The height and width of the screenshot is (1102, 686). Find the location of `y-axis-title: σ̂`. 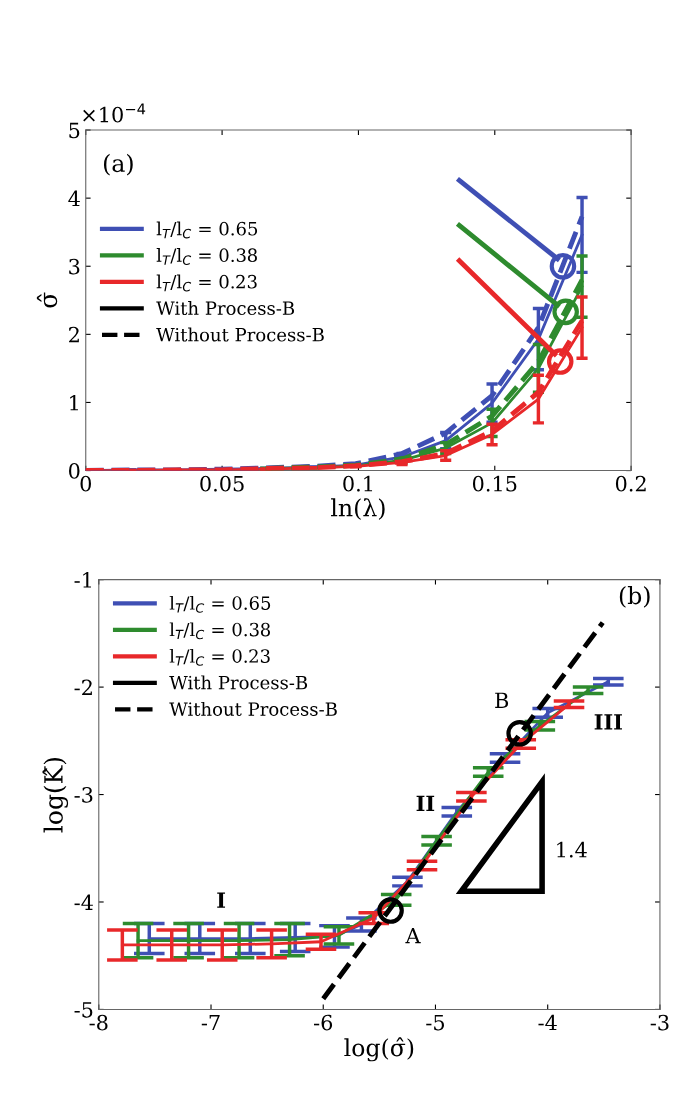

y-axis-title: σ̂ is located at coordinates (47, 300).